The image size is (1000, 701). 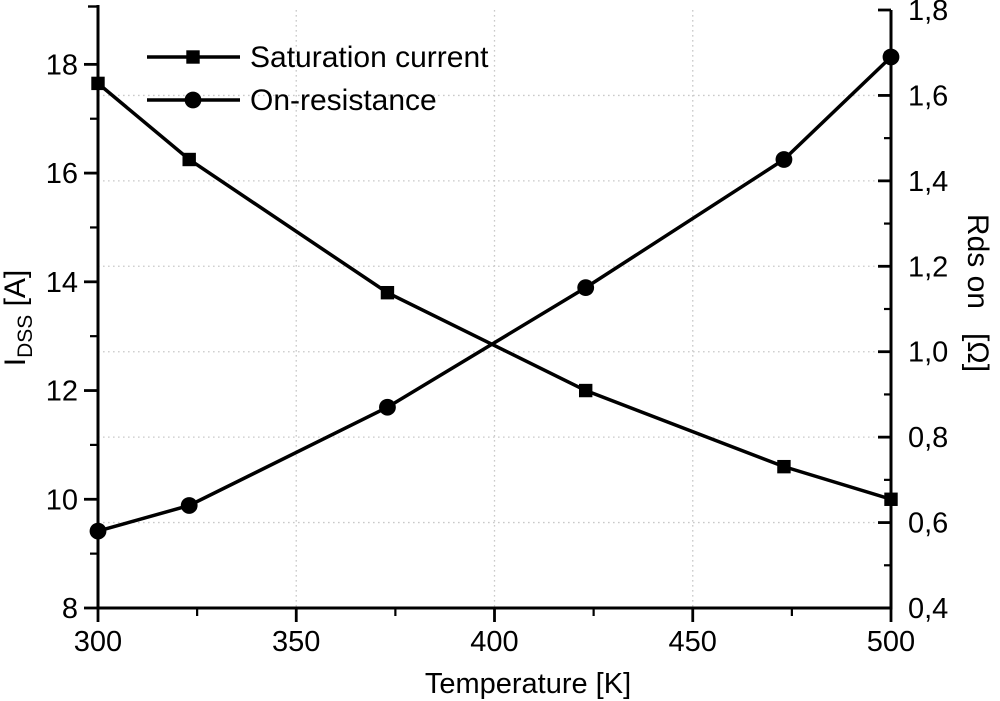 What do you see at coordinates (62, 65) in the screenshot?
I see `left-tick-label: 18` at bounding box center [62, 65].